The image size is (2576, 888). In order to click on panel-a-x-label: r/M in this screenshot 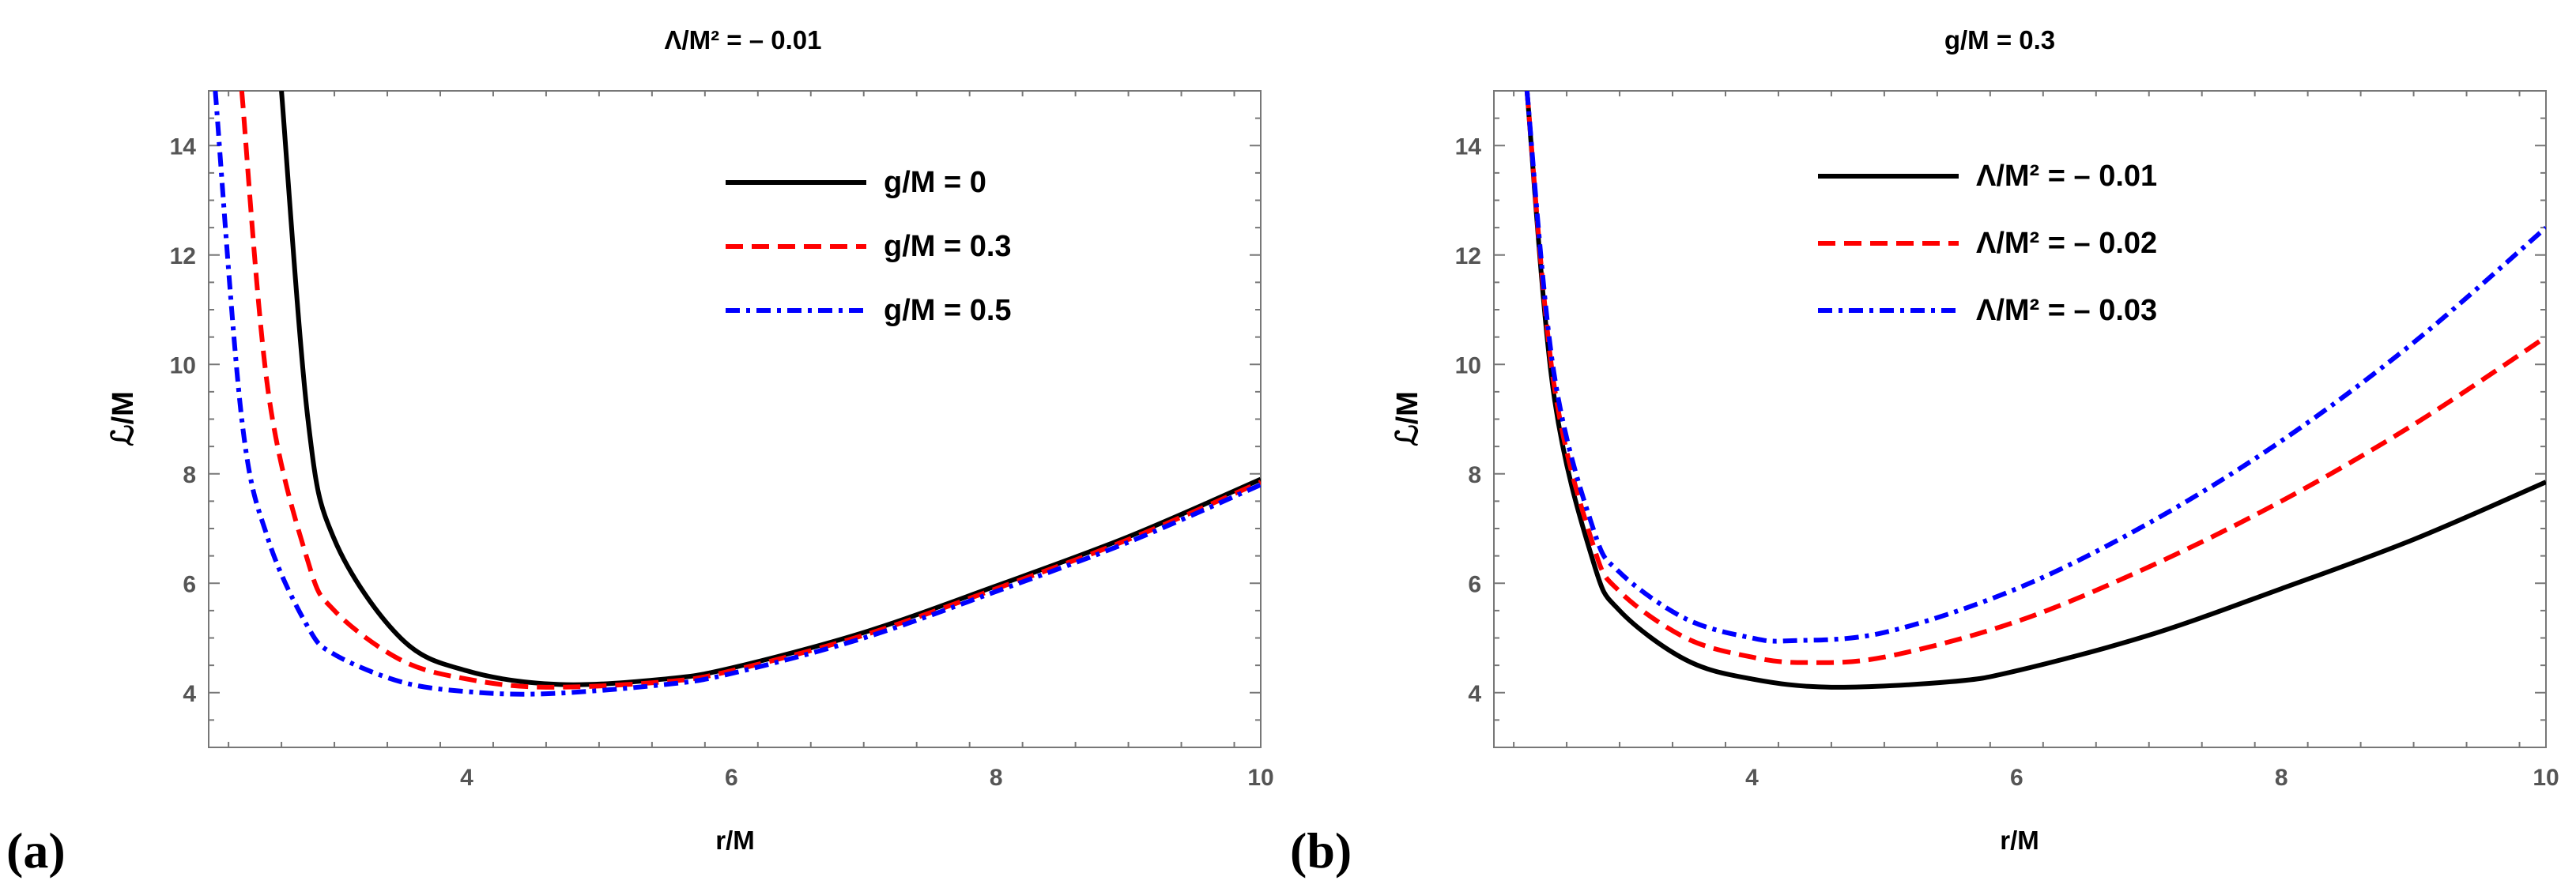, I will do `click(735, 840)`.